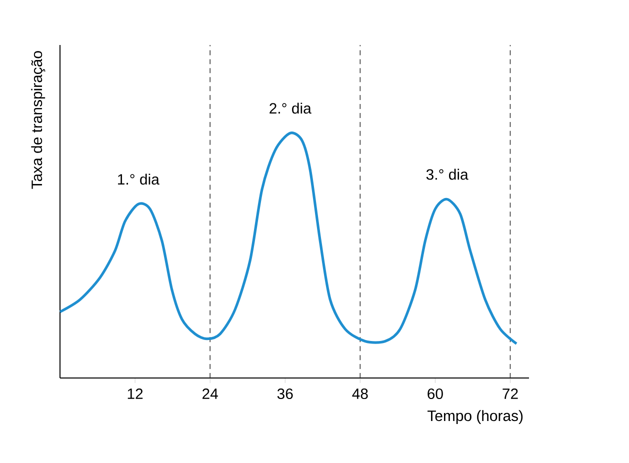 The image size is (629, 463). Describe the element at coordinates (475, 417) in the screenshot. I see `x-axis-title: Tempo (horas)` at that location.